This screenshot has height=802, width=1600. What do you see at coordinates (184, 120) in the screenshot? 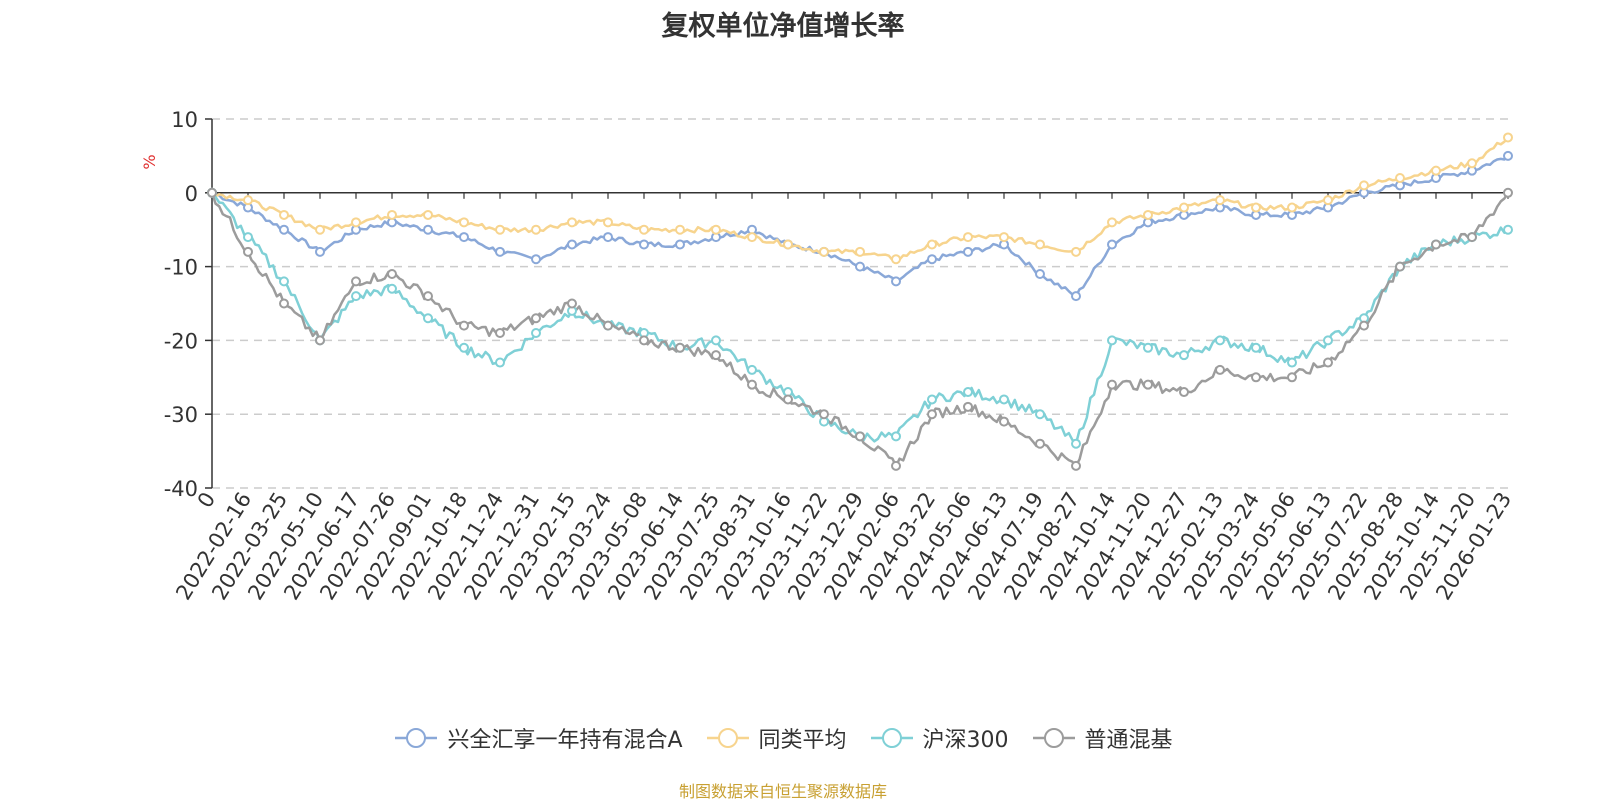
I see `y-tick-label: 10` at bounding box center [184, 120].